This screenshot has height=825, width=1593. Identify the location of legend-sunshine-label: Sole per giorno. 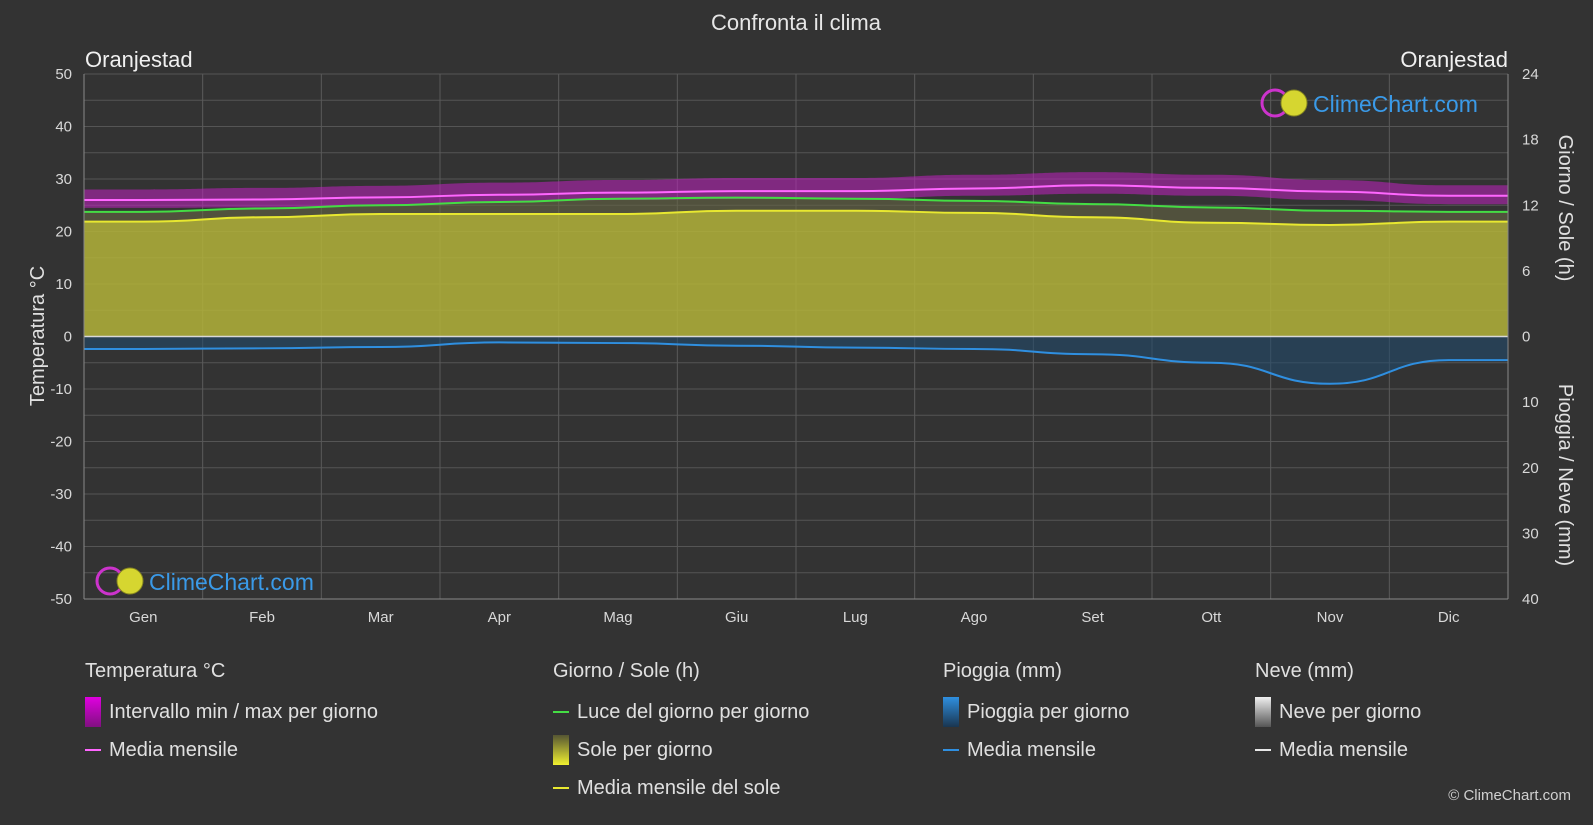
(645, 749).